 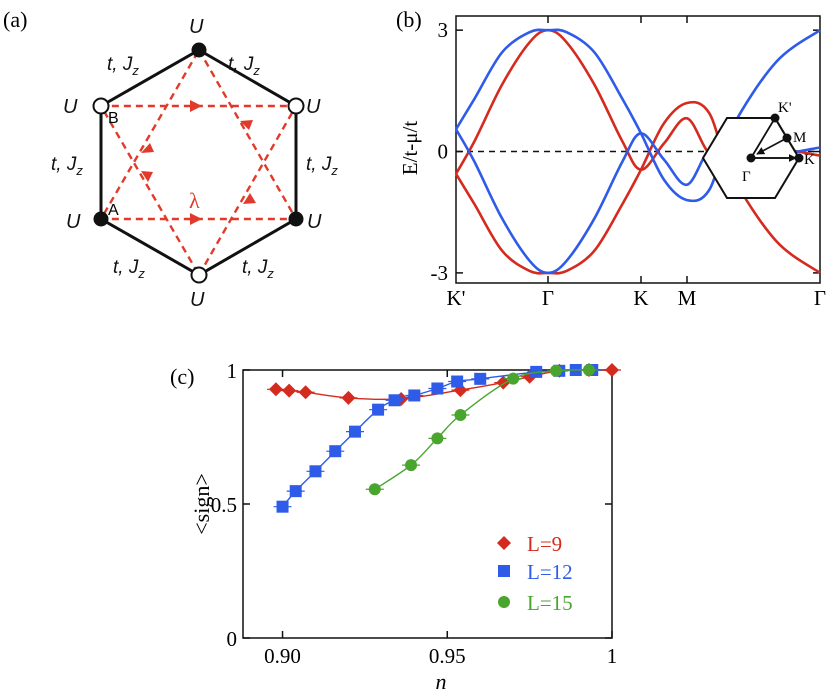 What do you see at coordinates (113, 118) in the screenshot?
I see `sublattice-label-b: B` at bounding box center [113, 118].